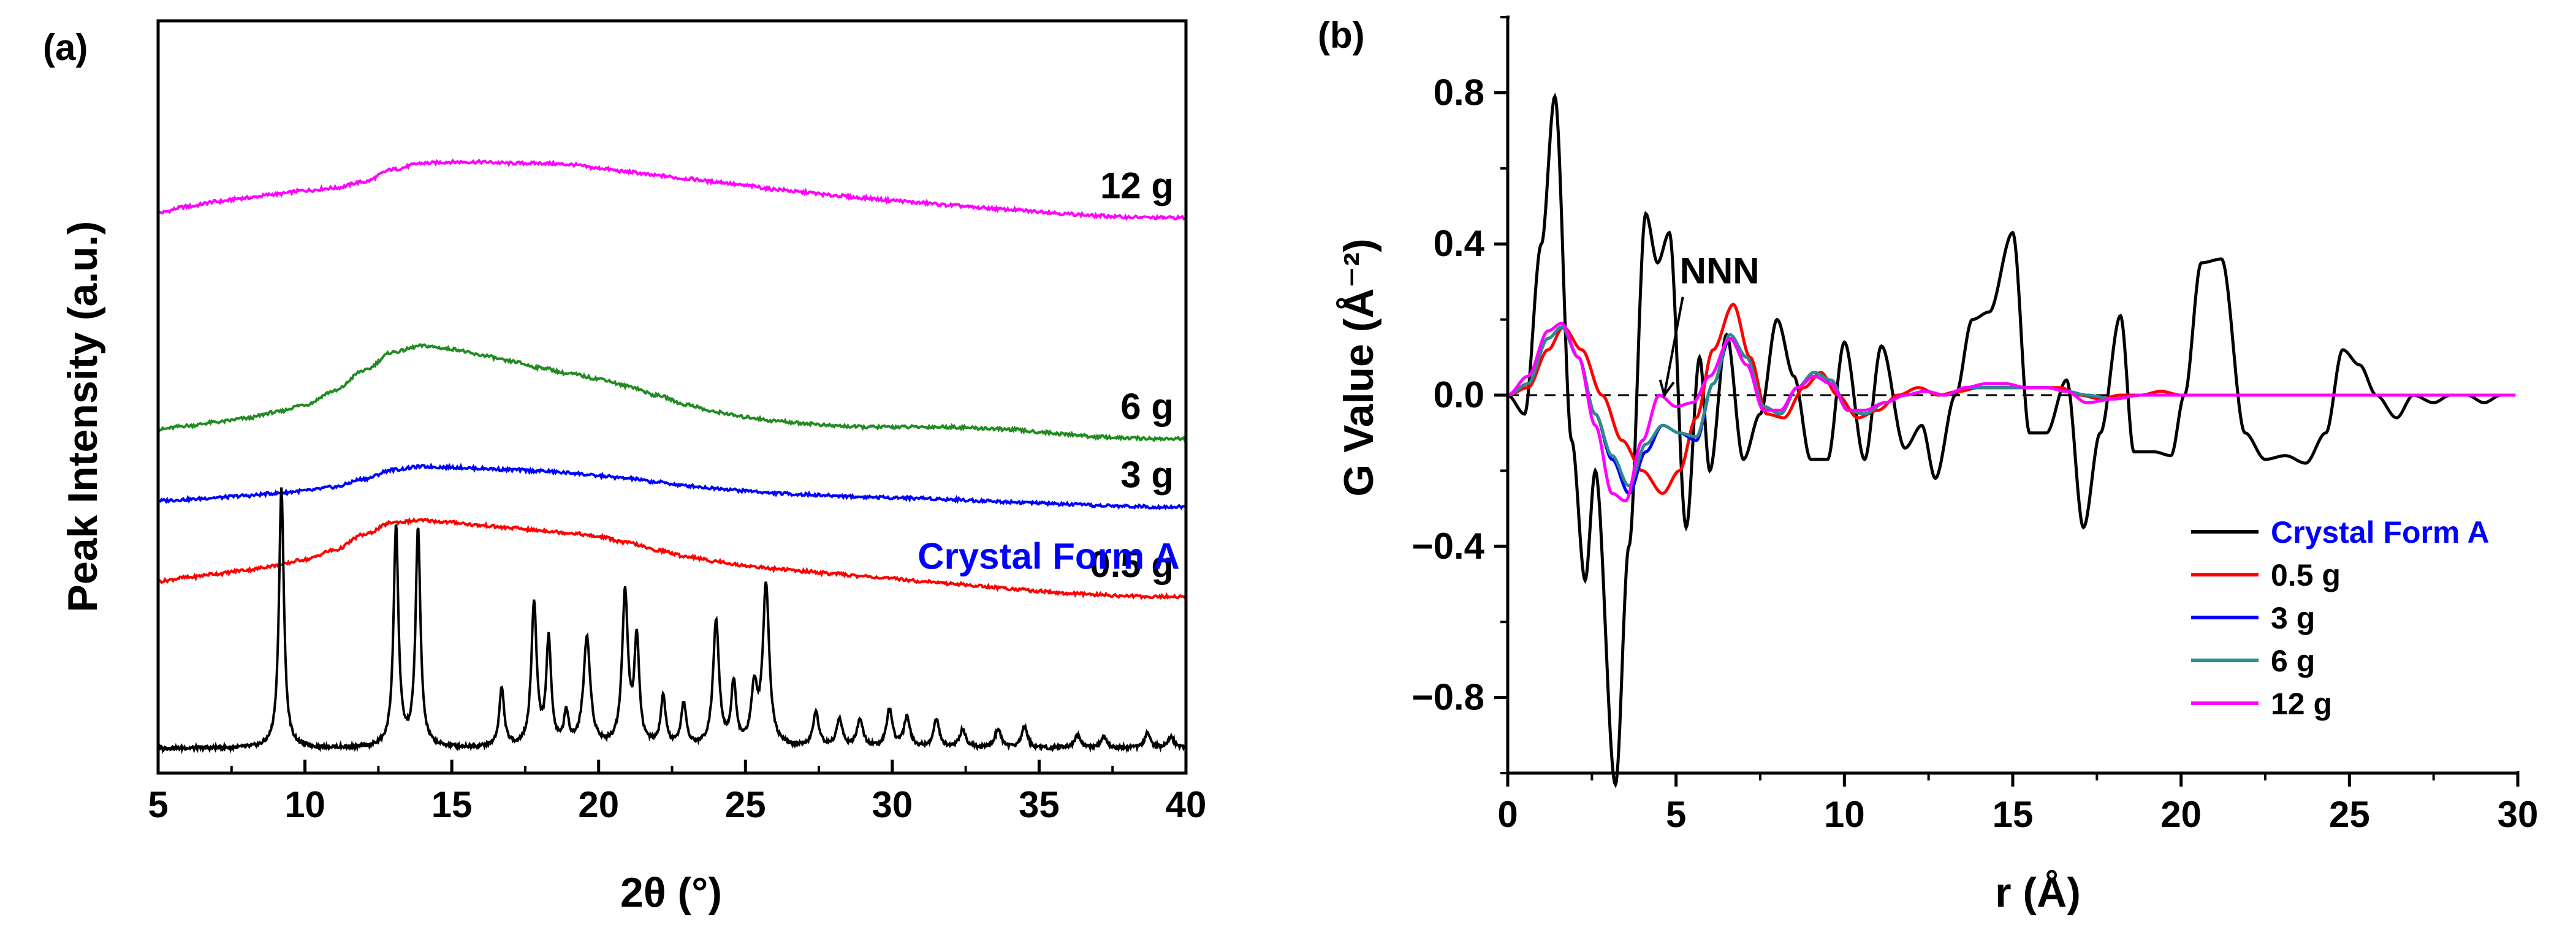  What do you see at coordinates (2012, 406) in the screenshot?
I see `panel-b-series-line-6-g` at bounding box center [2012, 406].